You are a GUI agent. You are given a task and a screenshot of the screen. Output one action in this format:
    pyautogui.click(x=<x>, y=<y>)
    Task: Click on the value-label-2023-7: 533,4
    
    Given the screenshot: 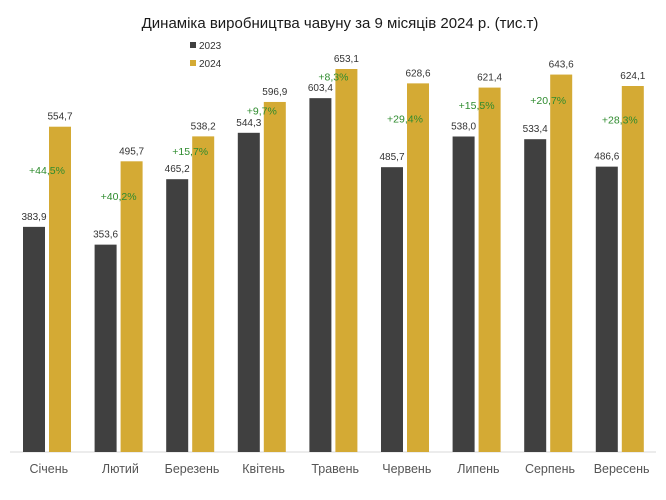 What is the action you would take?
    pyautogui.click(x=535, y=129)
    